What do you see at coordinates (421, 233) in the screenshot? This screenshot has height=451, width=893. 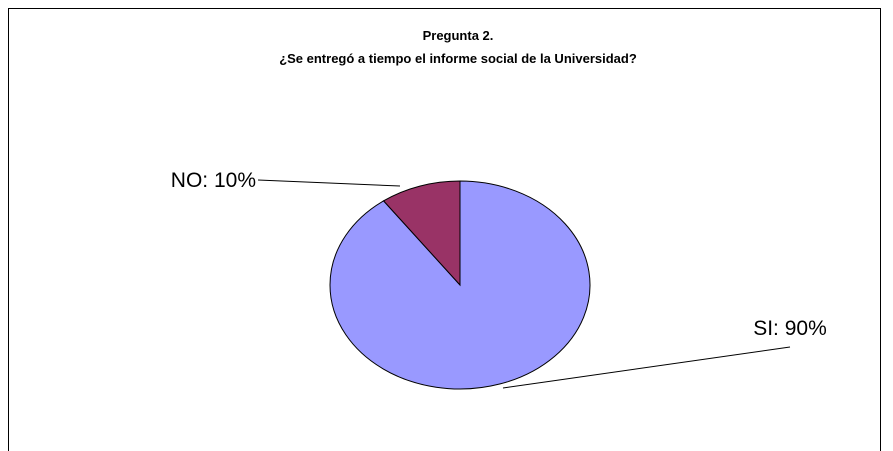 I see `pie-slice` at bounding box center [421, 233].